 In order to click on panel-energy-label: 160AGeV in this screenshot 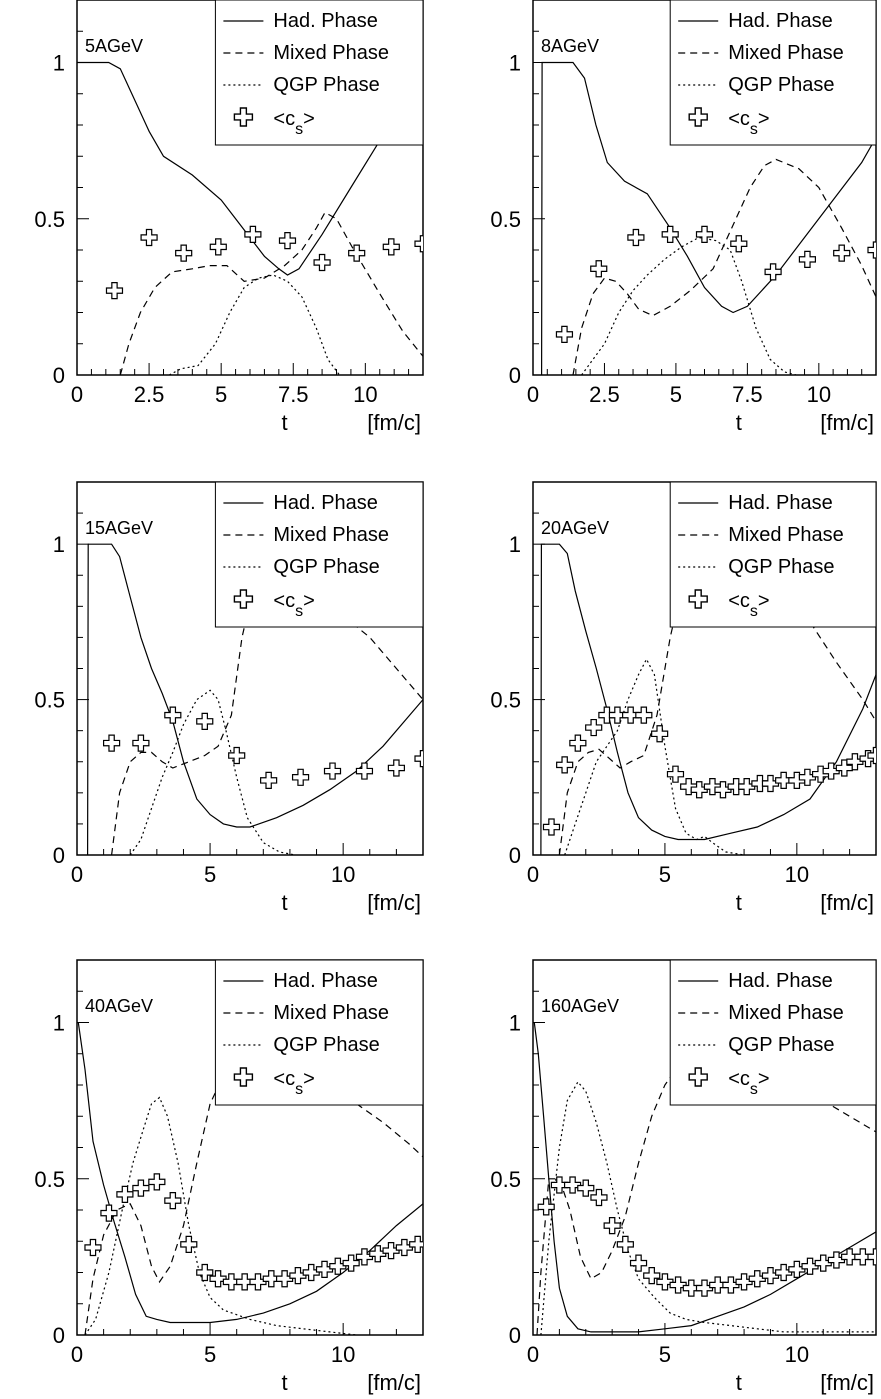, I will do `click(580, 1006)`.